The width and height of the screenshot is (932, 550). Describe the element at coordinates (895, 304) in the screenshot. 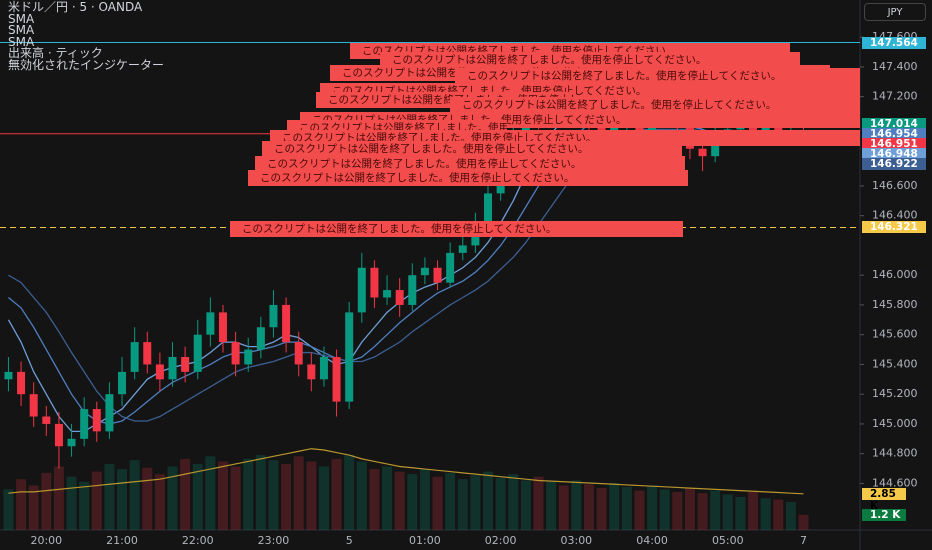

I see `y-tick-label: 145.800` at that location.